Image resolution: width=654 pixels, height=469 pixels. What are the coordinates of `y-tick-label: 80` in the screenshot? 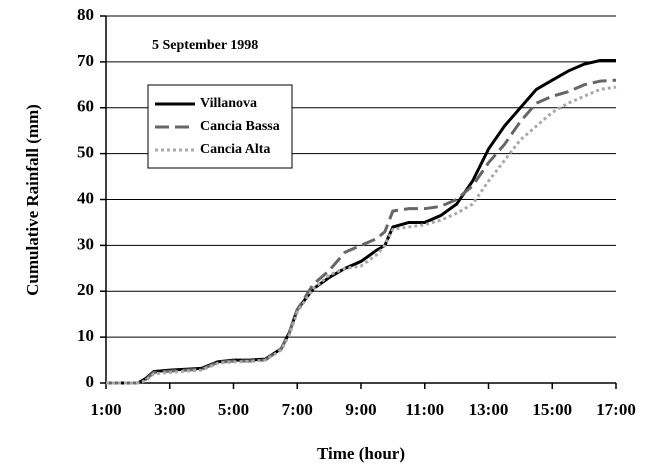 It's located at (85, 14).